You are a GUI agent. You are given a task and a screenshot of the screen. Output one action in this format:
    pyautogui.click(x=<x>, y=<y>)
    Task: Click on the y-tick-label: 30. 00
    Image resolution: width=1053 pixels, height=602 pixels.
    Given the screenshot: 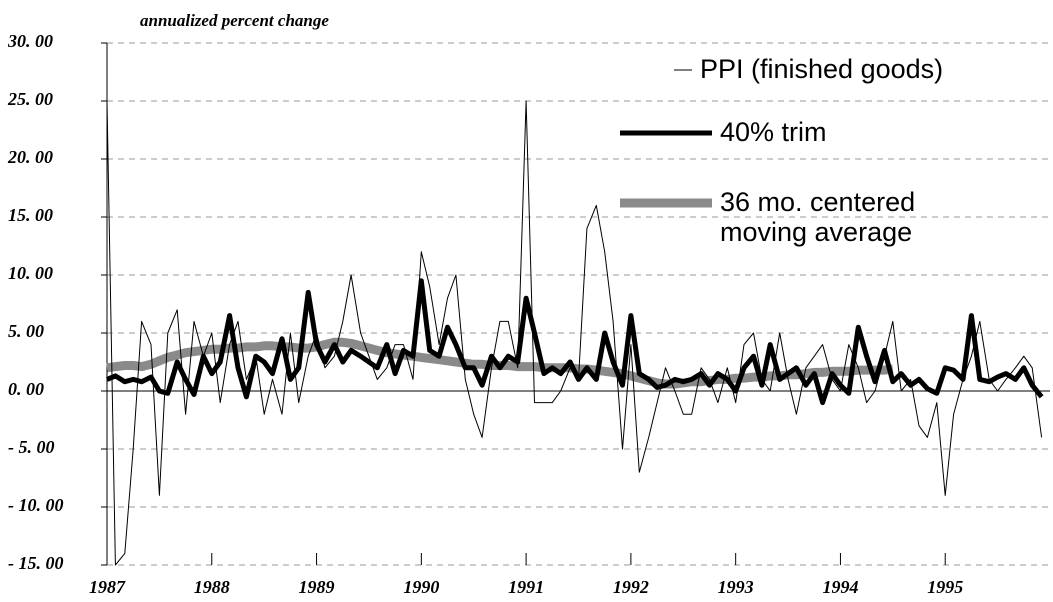 What is the action you would take?
    pyautogui.click(x=30, y=41)
    